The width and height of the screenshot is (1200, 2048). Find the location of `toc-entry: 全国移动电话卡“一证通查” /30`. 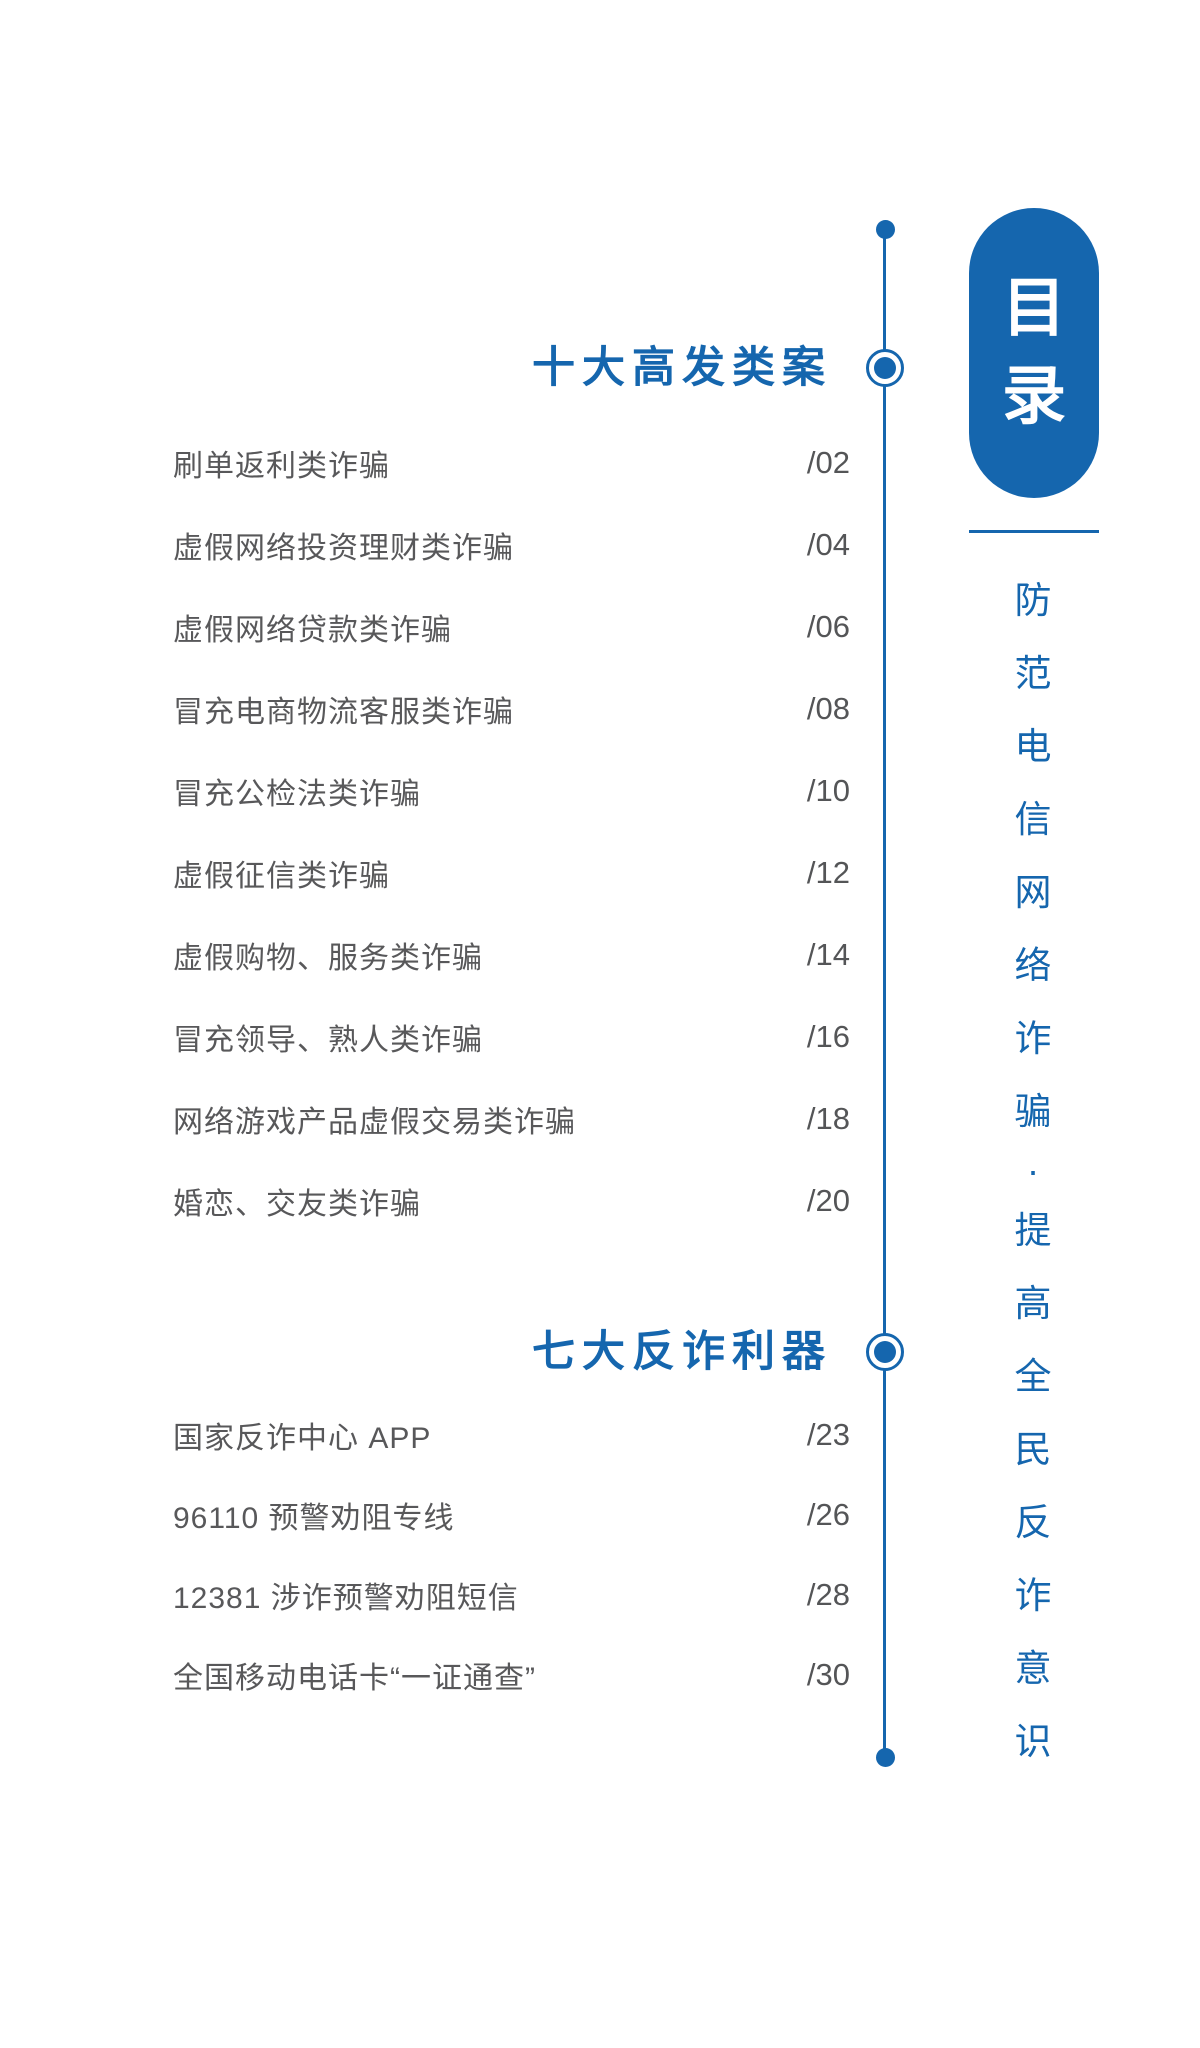

toc-entry: 全国移动电话卡“一证通查” /30 is located at coordinates (511, 1675).